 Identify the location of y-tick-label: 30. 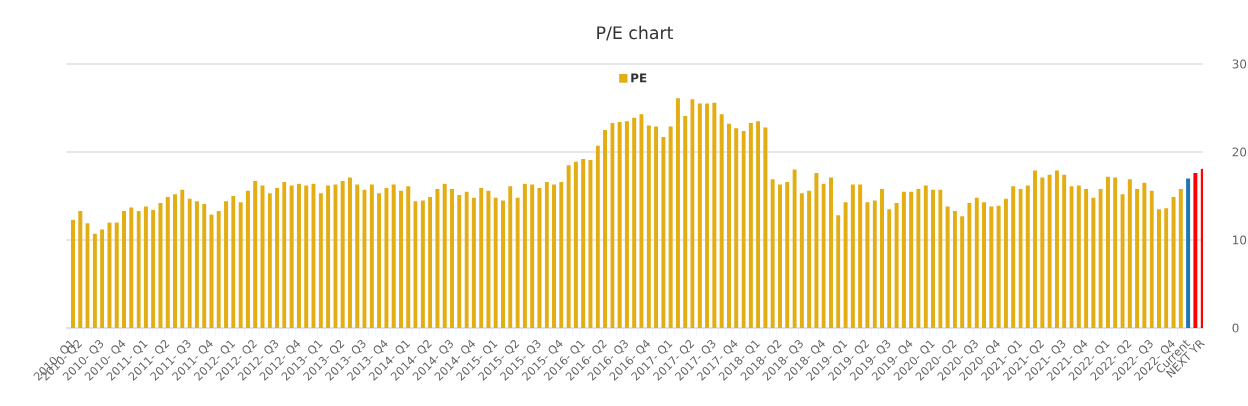
(1239, 64).